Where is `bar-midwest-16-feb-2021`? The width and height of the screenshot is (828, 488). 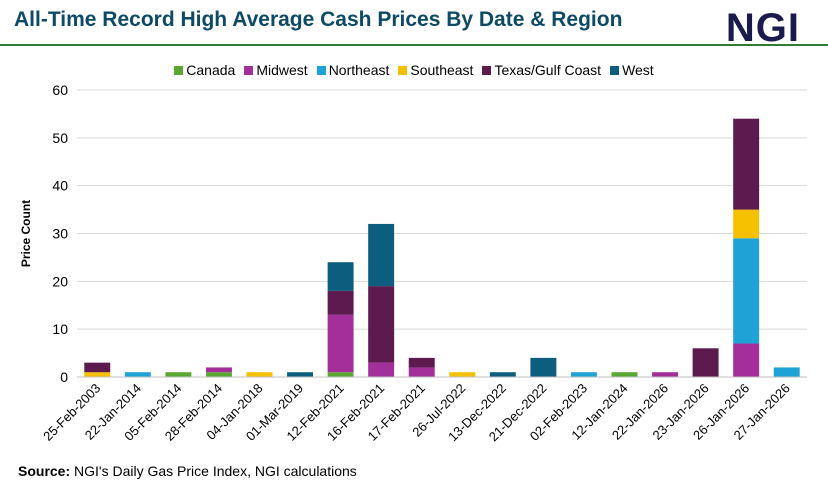
bar-midwest-16-feb-2021 is located at coordinates (381, 369).